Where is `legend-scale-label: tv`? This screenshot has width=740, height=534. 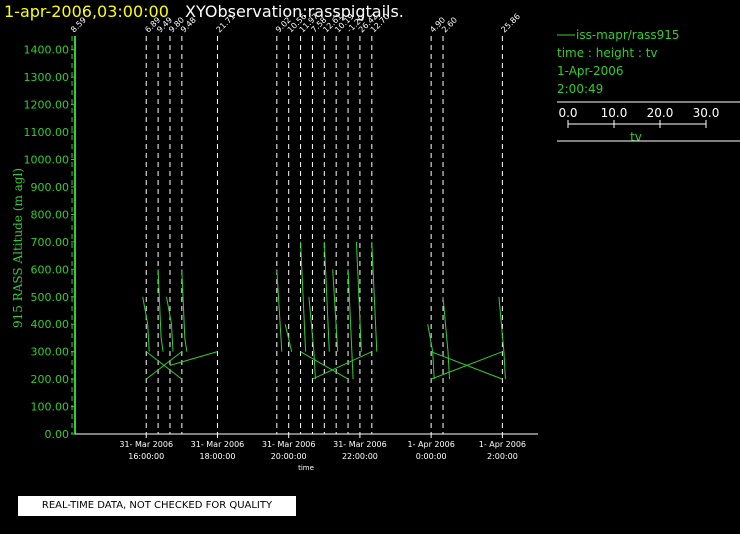 legend-scale-label: tv is located at coordinates (636, 137).